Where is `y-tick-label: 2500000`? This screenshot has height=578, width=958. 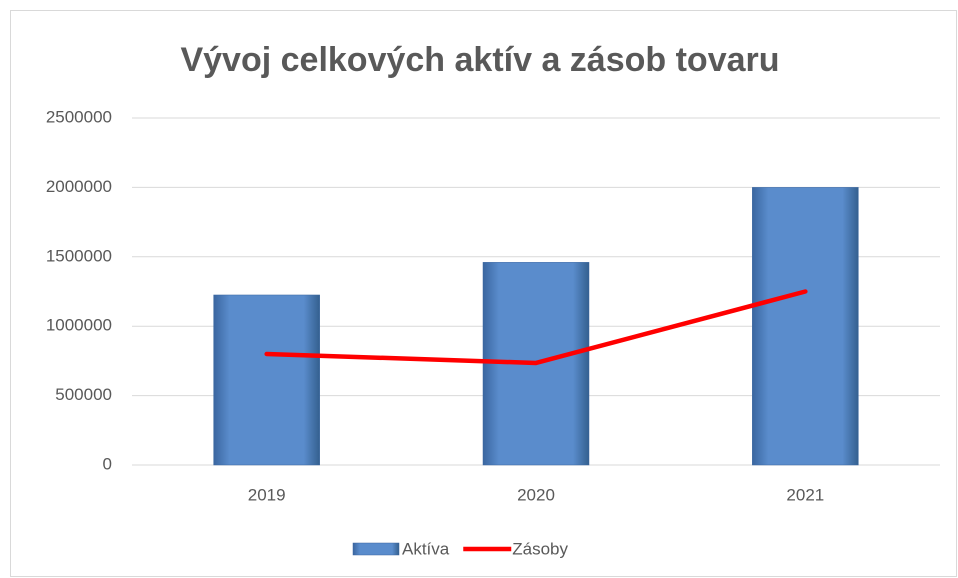
y-tick-label: 2500000 is located at coordinates (79, 116).